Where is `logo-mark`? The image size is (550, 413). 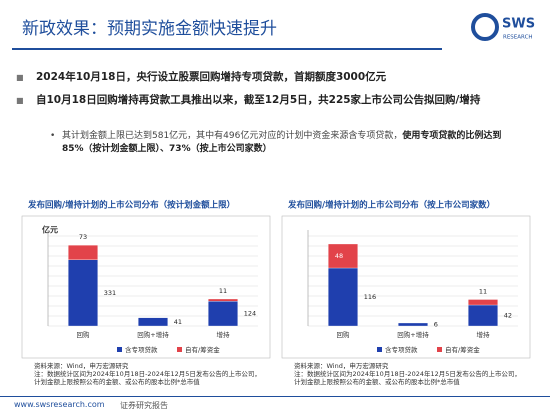 logo-mark is located at coordinates (485, 27).